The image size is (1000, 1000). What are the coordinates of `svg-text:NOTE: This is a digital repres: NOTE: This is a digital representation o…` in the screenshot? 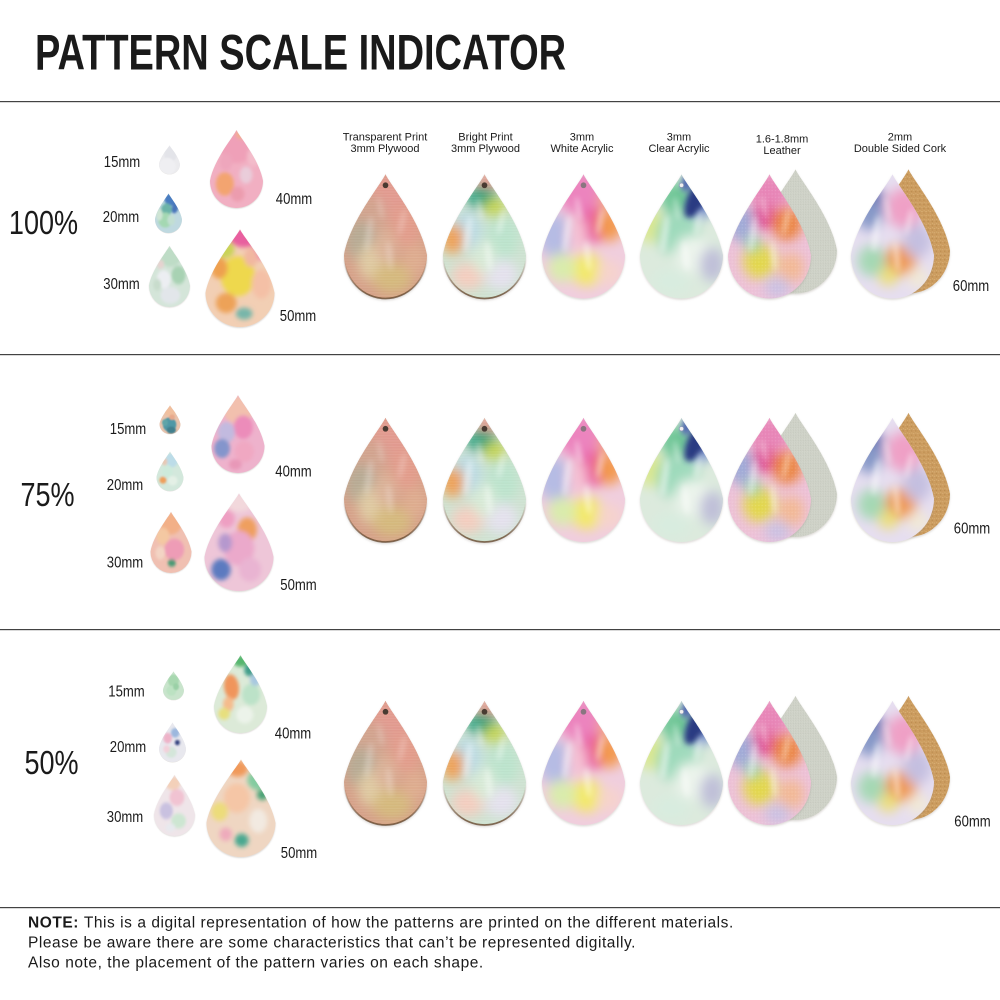 It's located at (381, 923).